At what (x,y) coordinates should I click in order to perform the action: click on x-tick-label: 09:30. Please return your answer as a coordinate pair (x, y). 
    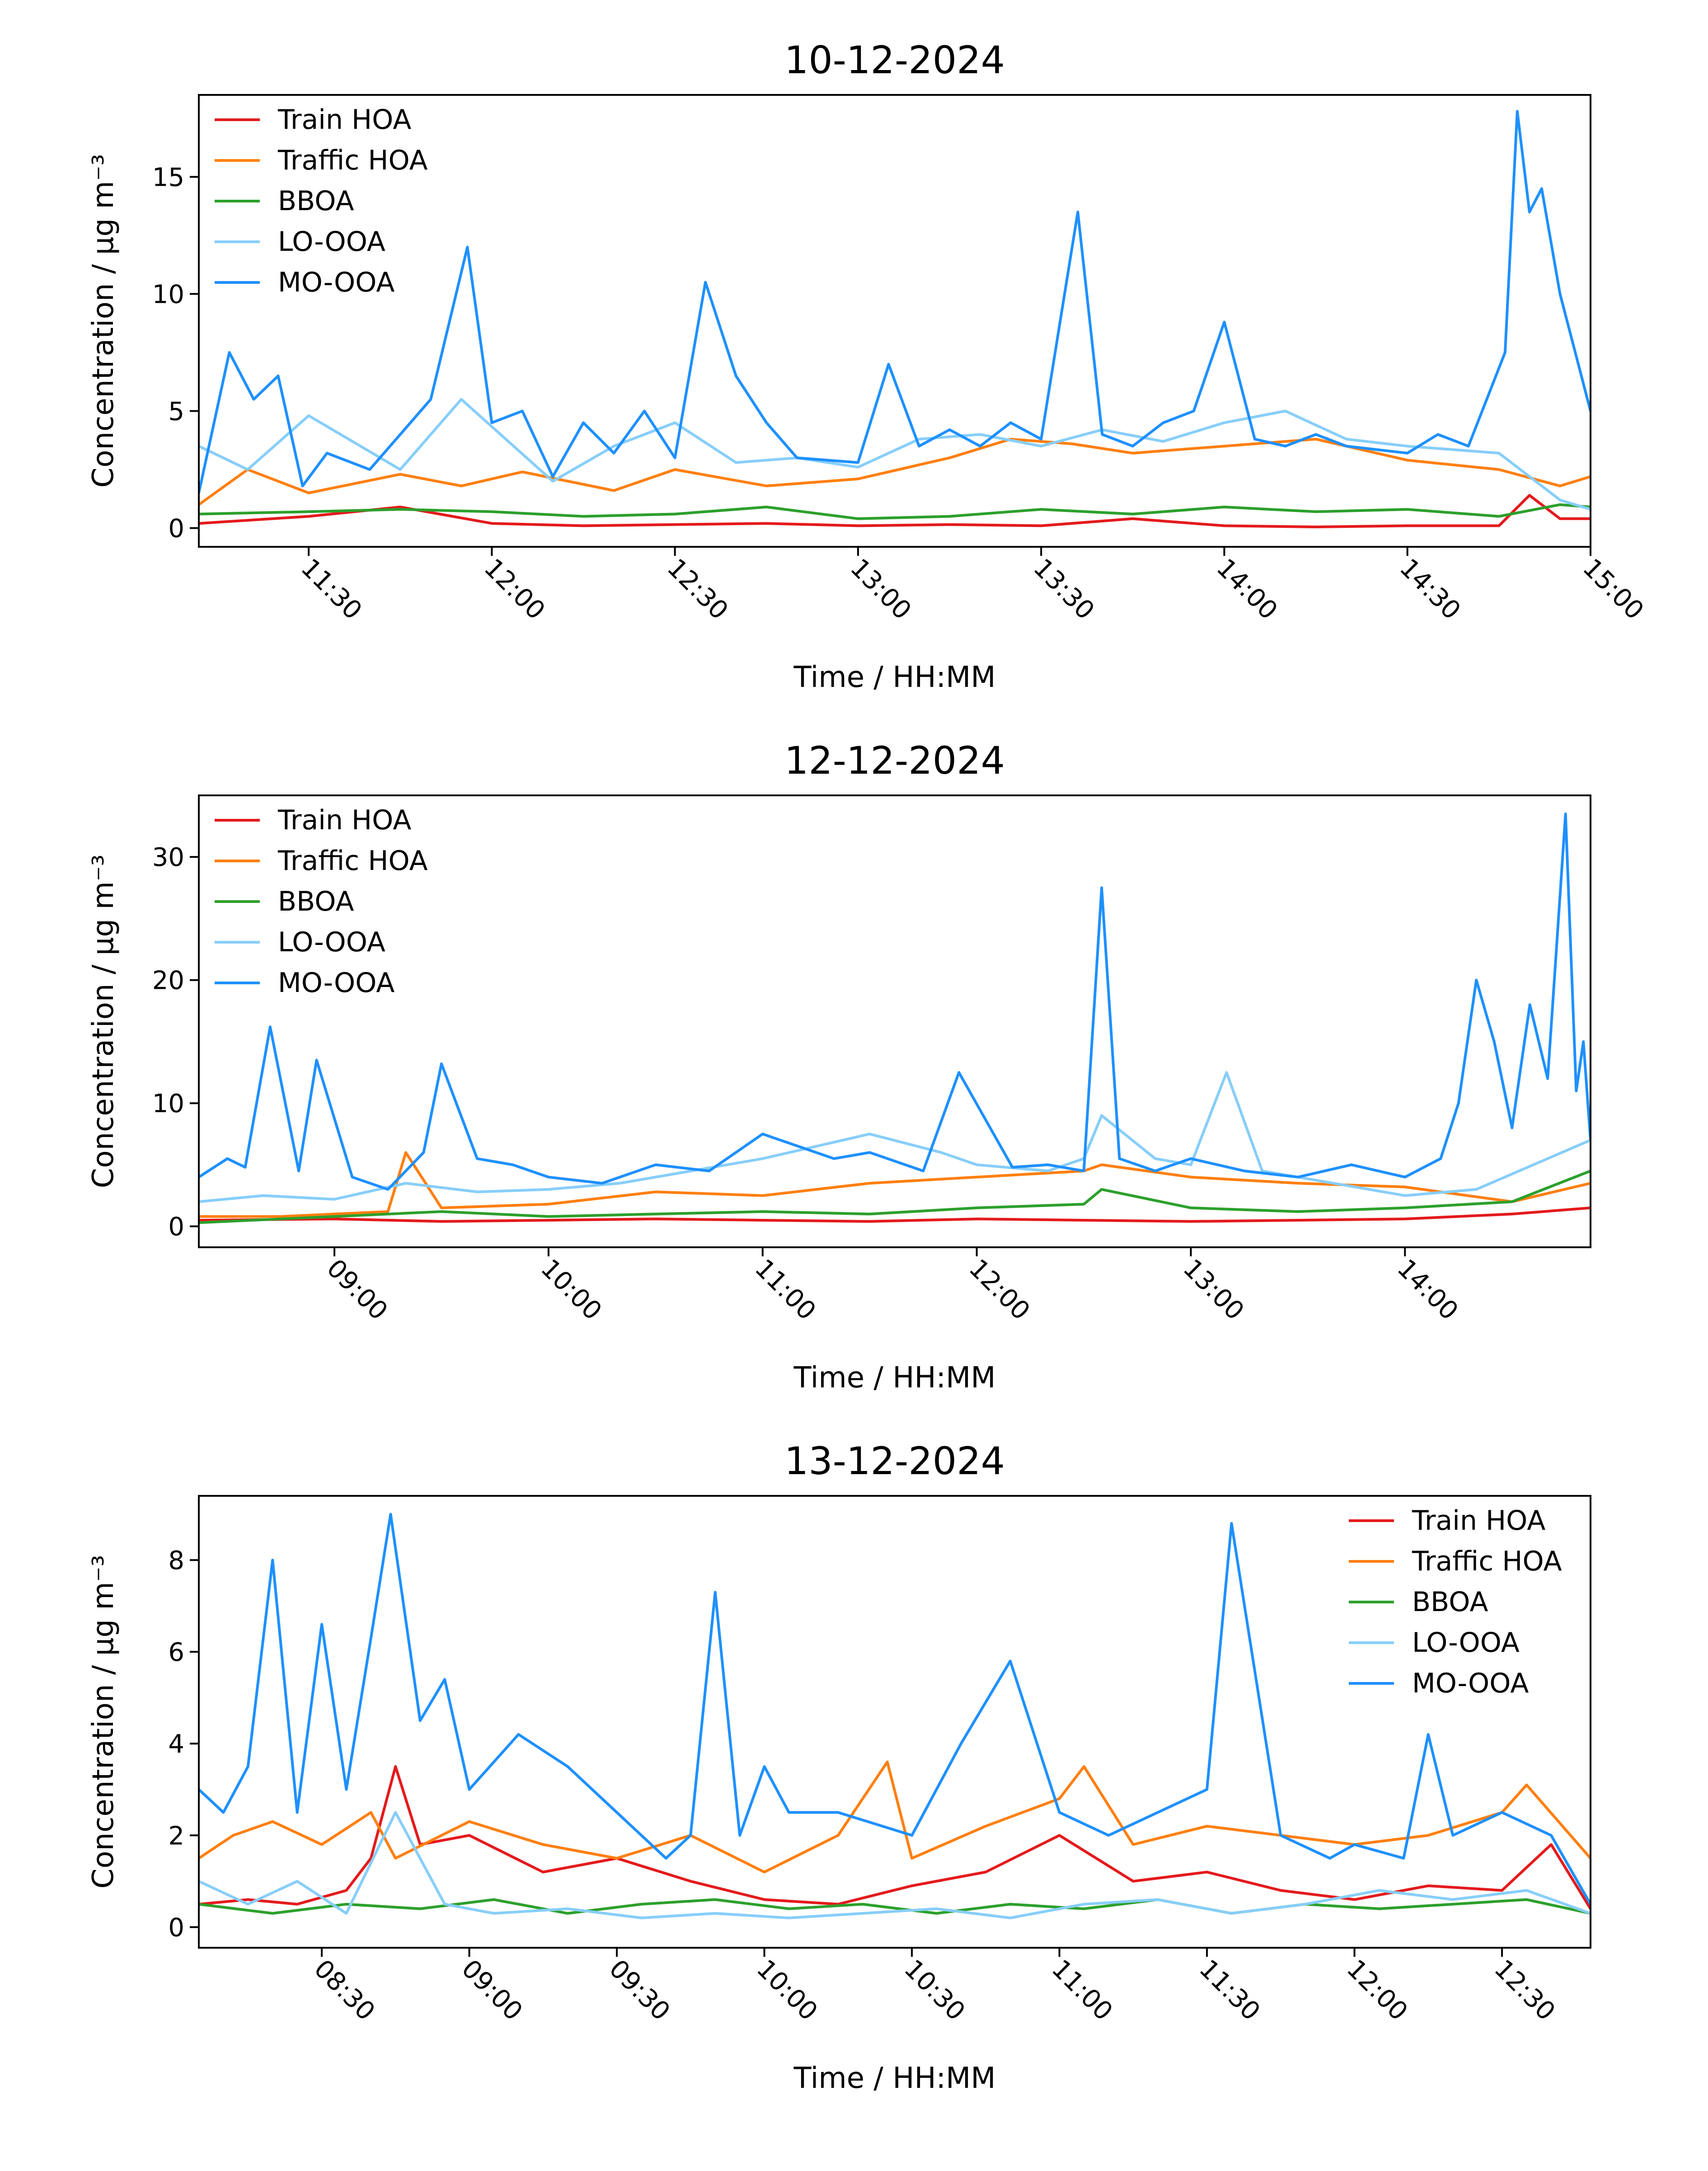
    Looking at the image, I should click on (639, 1990).